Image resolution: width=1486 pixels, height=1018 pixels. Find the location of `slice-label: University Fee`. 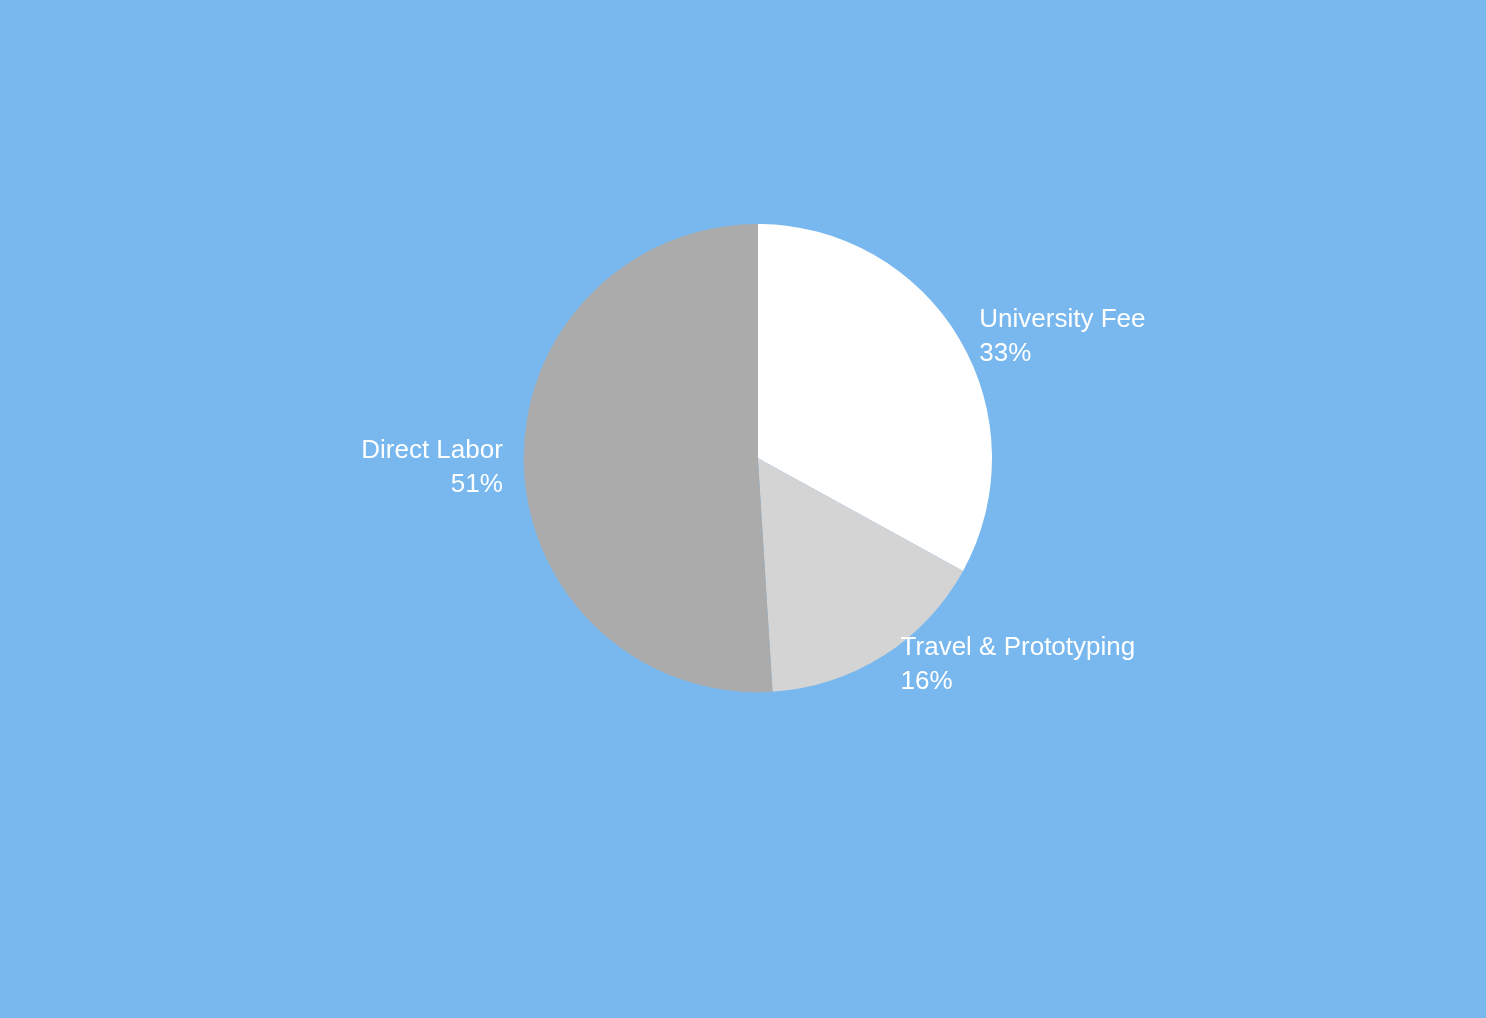

slice-label: University Fee is located at coordinates (1062, 317).